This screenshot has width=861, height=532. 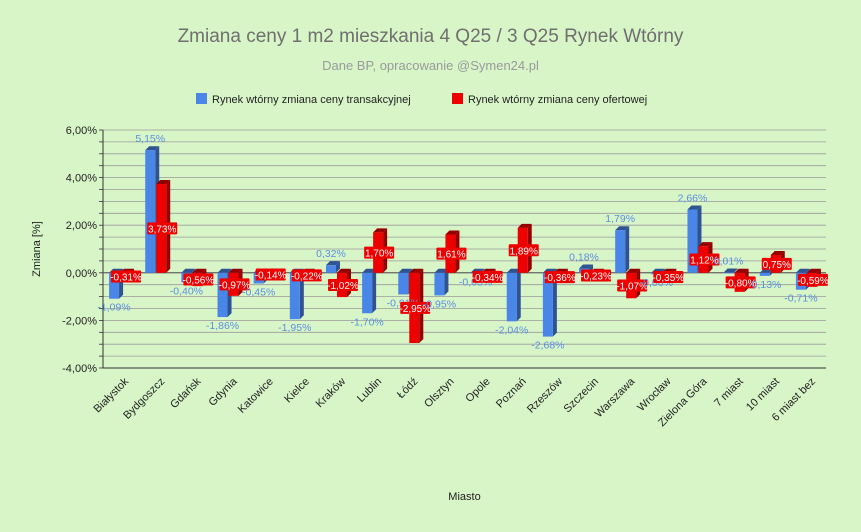 I want to click on data-label-ofertowa: -1,02%, so click(x=343, y=286).